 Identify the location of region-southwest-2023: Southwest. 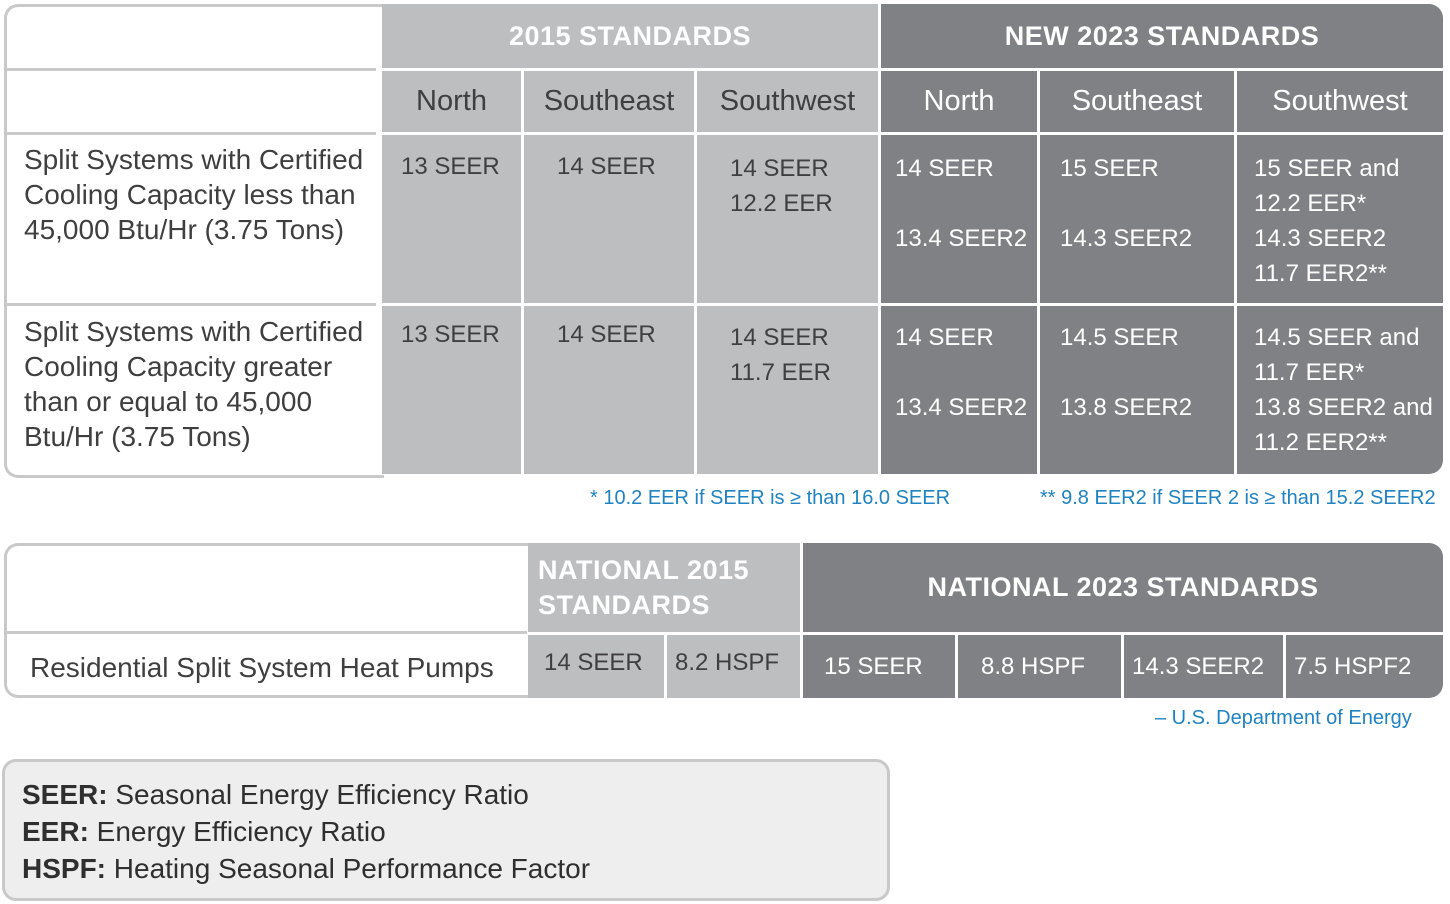
(1340, 101).